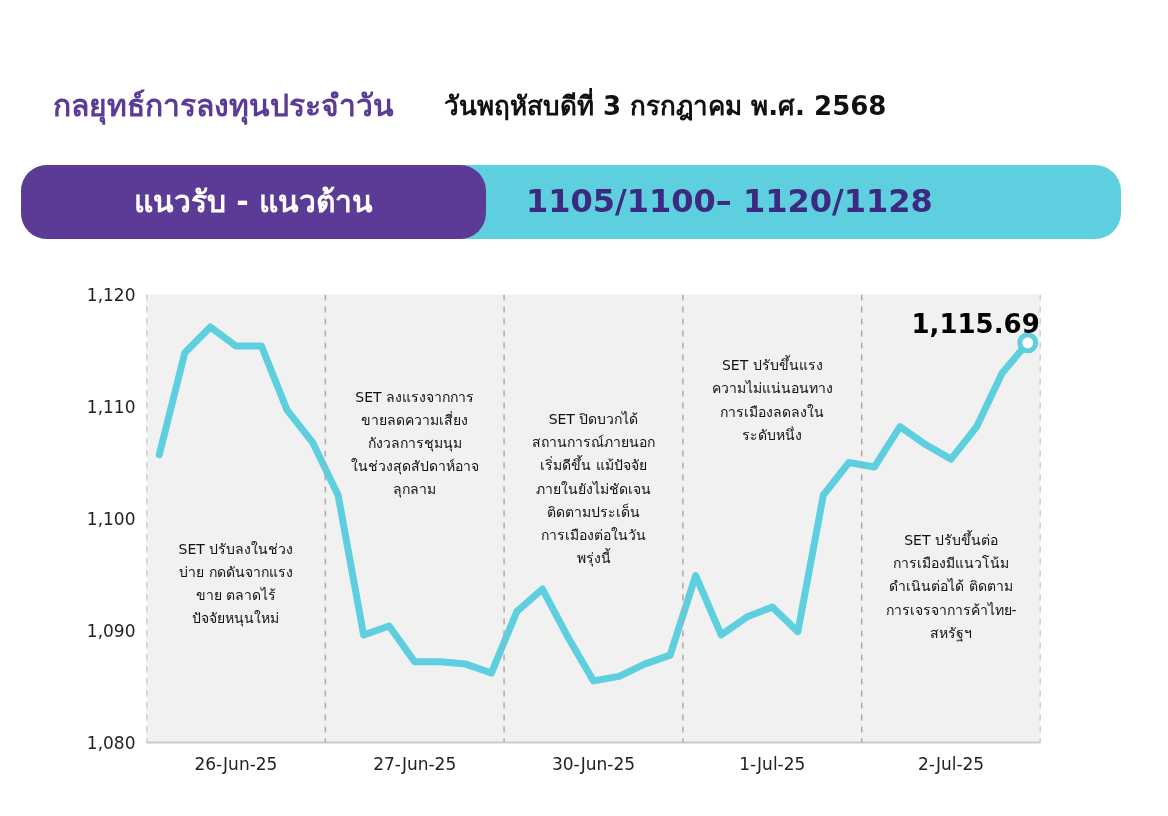 This screenshot has width=1168, height=816. What do you see at coordinates (772, 763) in the screenshot?
I see `x-tick-label: 1-Jul-25` at bounding box center [772, 763].